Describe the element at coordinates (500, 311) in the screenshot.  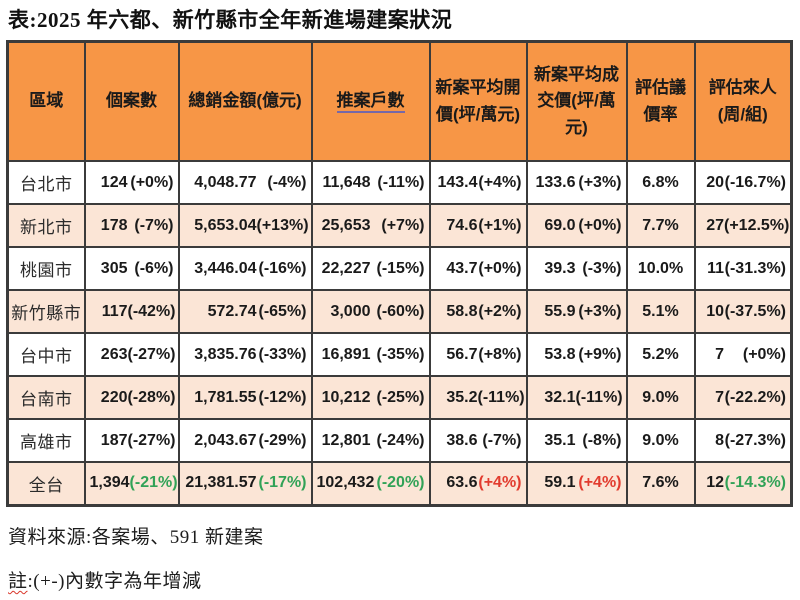
I see `cell-yoy-change: (+2%)` at that location.